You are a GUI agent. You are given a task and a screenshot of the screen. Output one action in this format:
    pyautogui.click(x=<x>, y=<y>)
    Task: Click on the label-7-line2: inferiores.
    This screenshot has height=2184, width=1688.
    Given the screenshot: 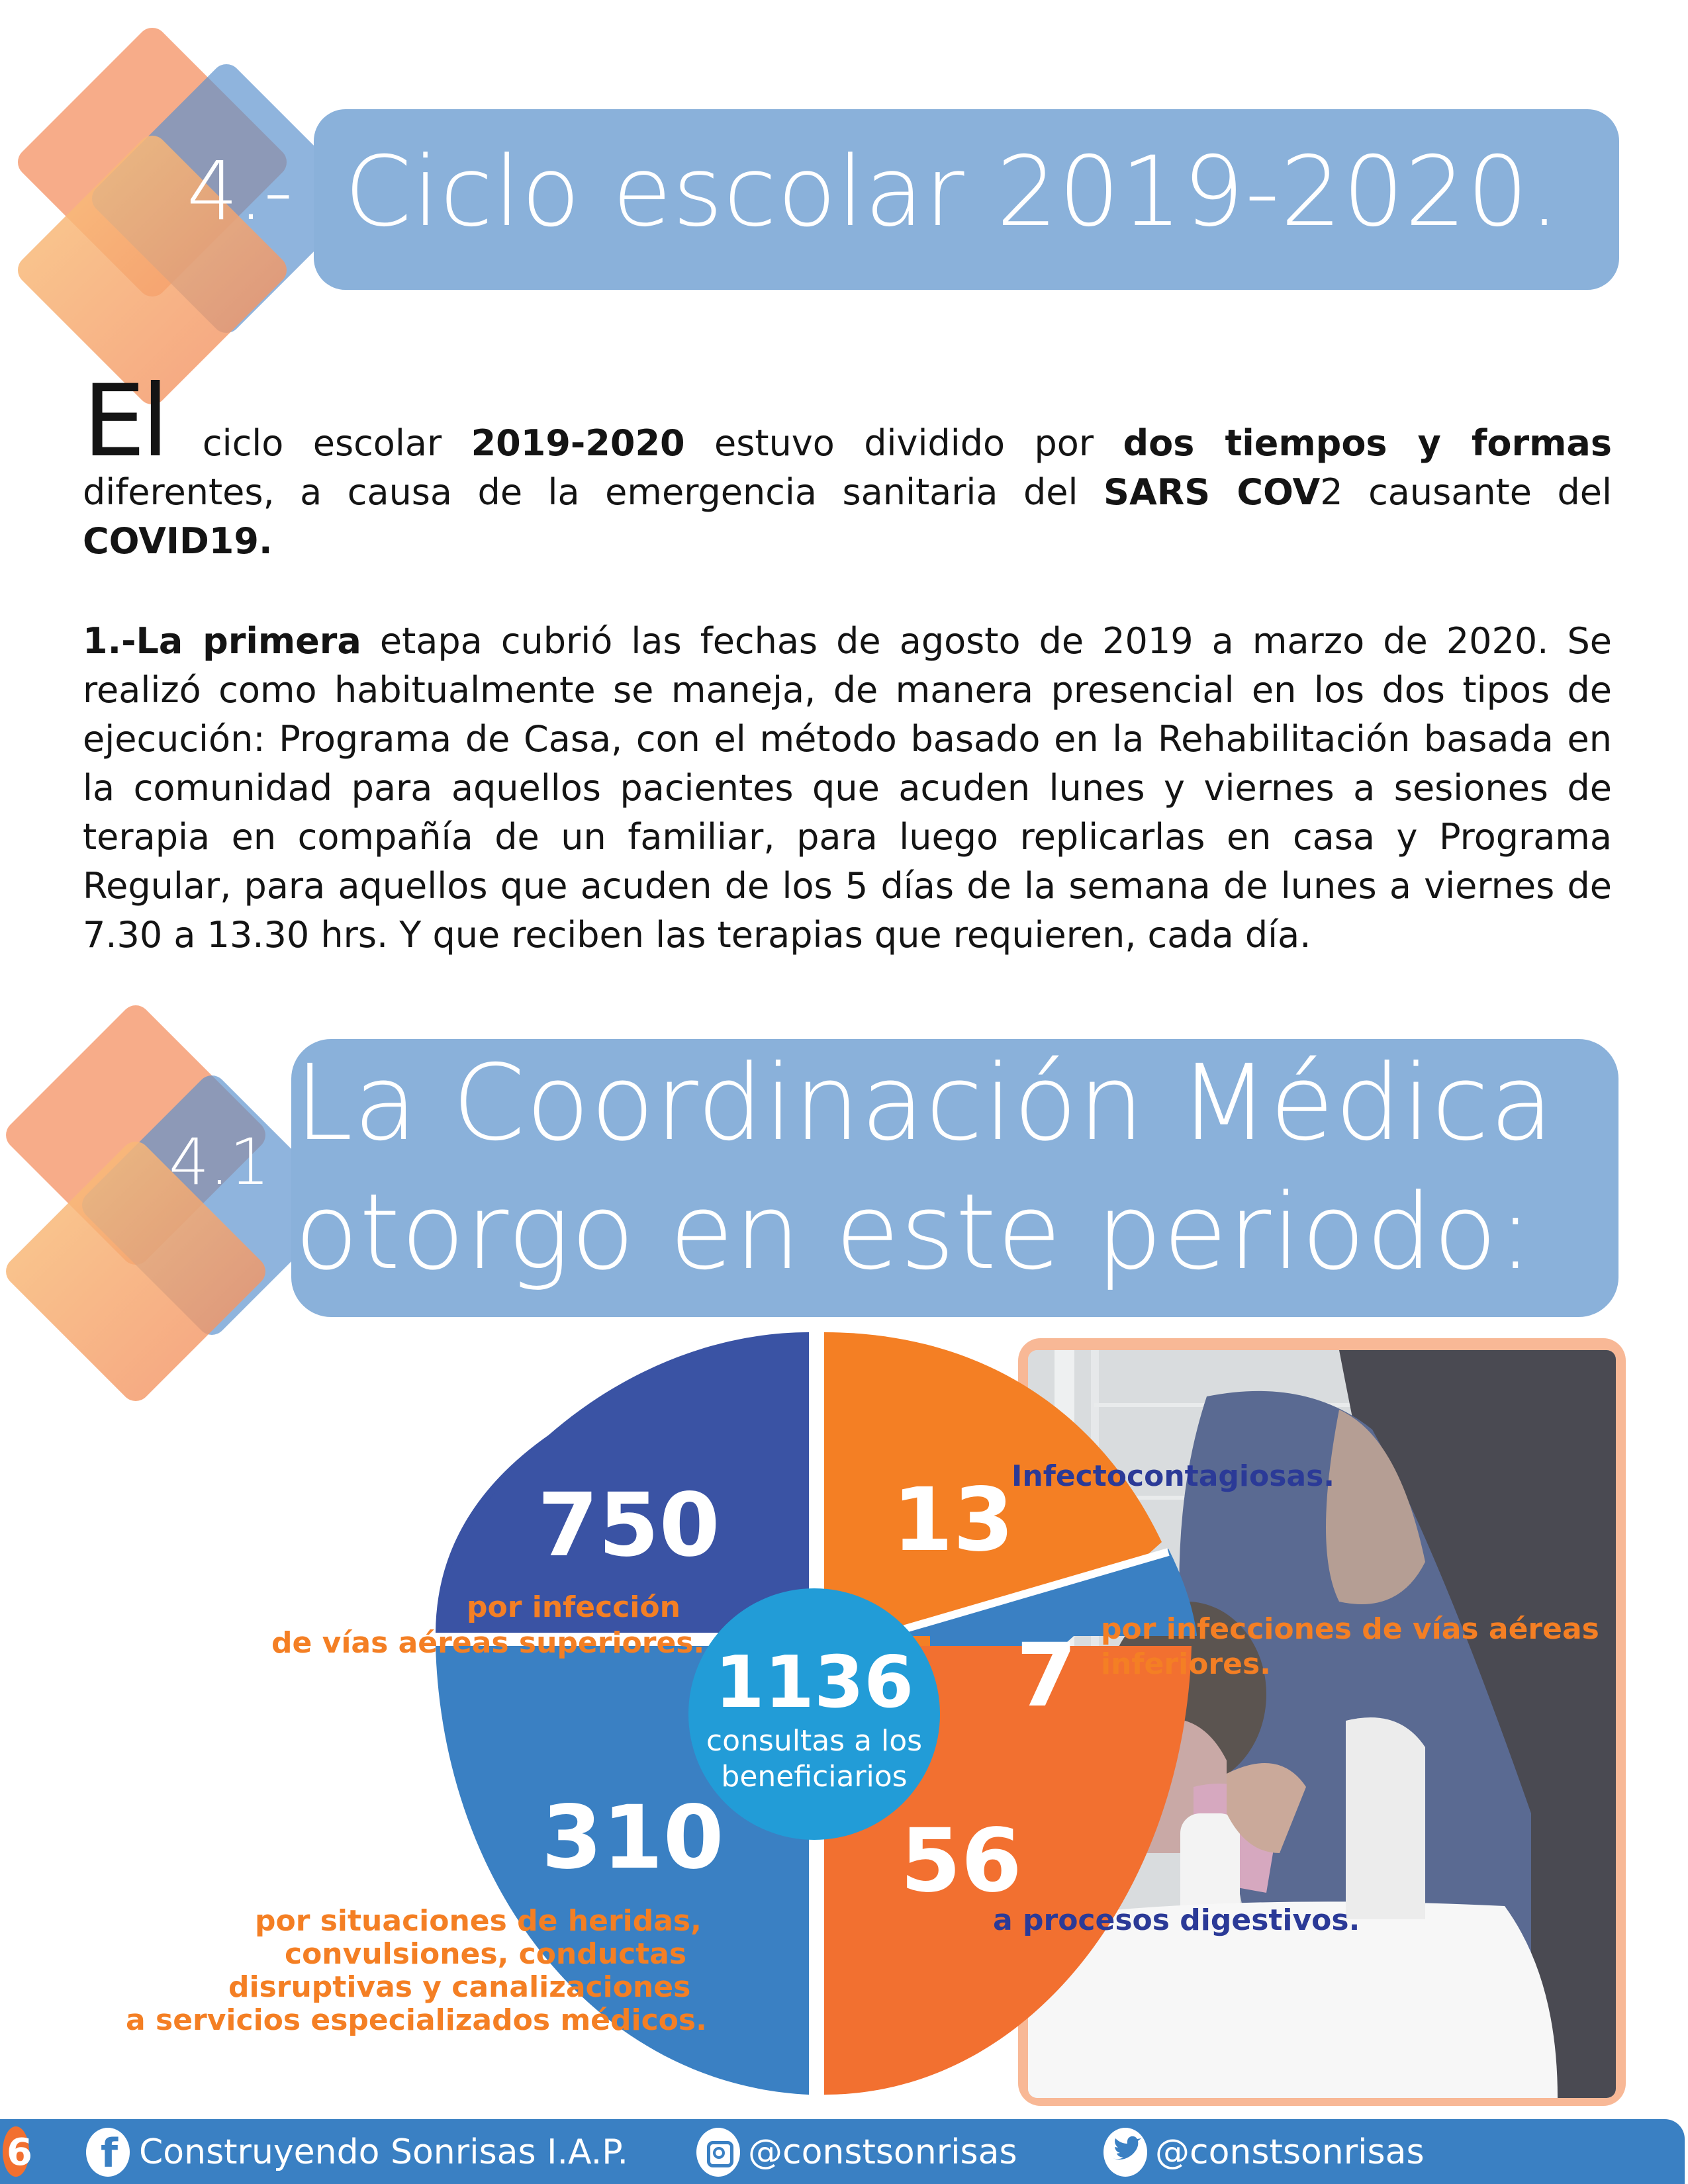 What is the action you would take?
    pyautogui.click(x=1186, y=1664)
    